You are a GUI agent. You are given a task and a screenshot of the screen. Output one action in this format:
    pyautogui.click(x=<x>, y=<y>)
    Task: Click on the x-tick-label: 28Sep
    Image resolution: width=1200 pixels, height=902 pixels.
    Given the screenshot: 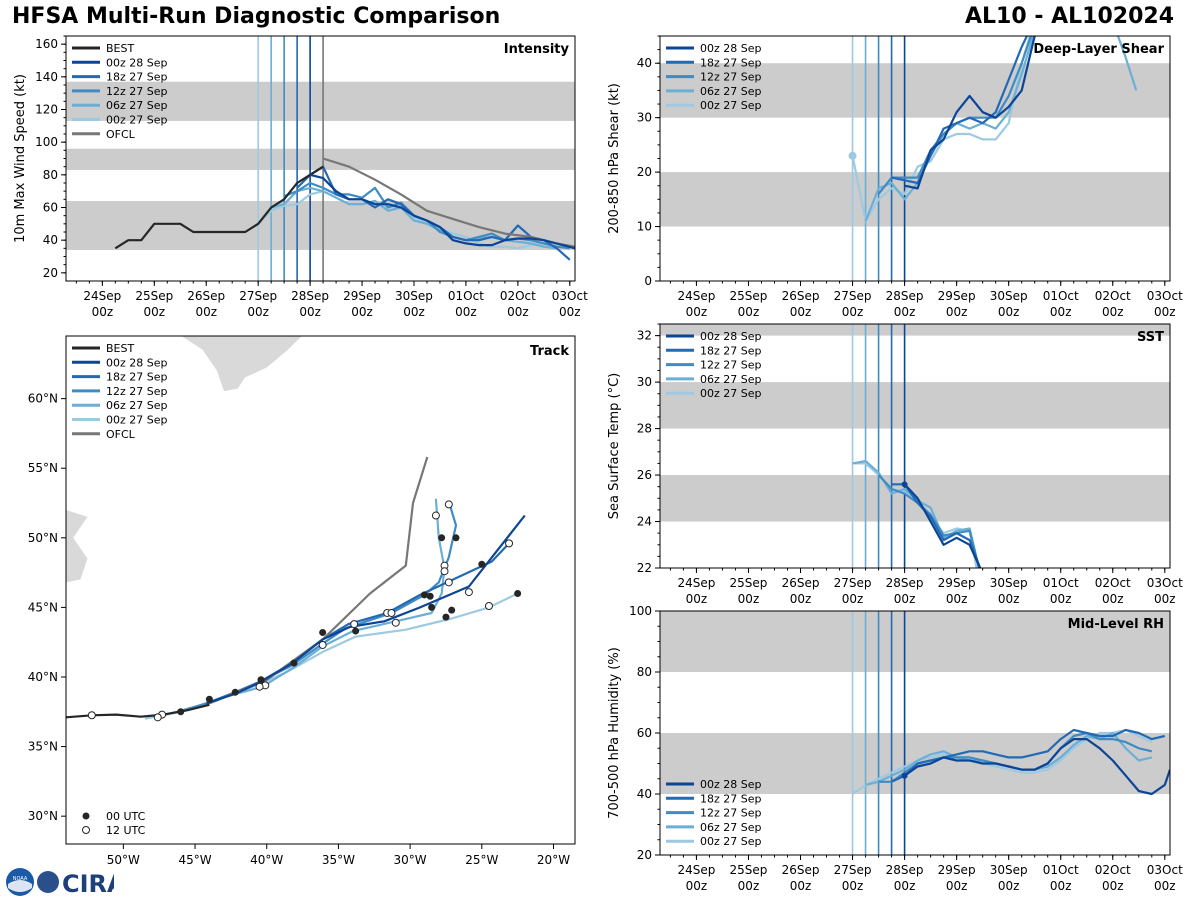 What is the action you would take?
    pyautogui.click(x=905, y=870)
    